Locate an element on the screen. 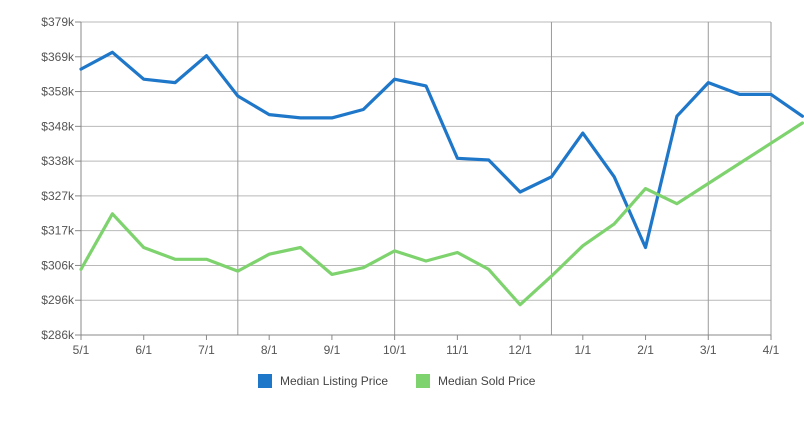 This screenshot has height=425, width=804. x-tick-label: 11/1 is located at coordinates (457, 350).